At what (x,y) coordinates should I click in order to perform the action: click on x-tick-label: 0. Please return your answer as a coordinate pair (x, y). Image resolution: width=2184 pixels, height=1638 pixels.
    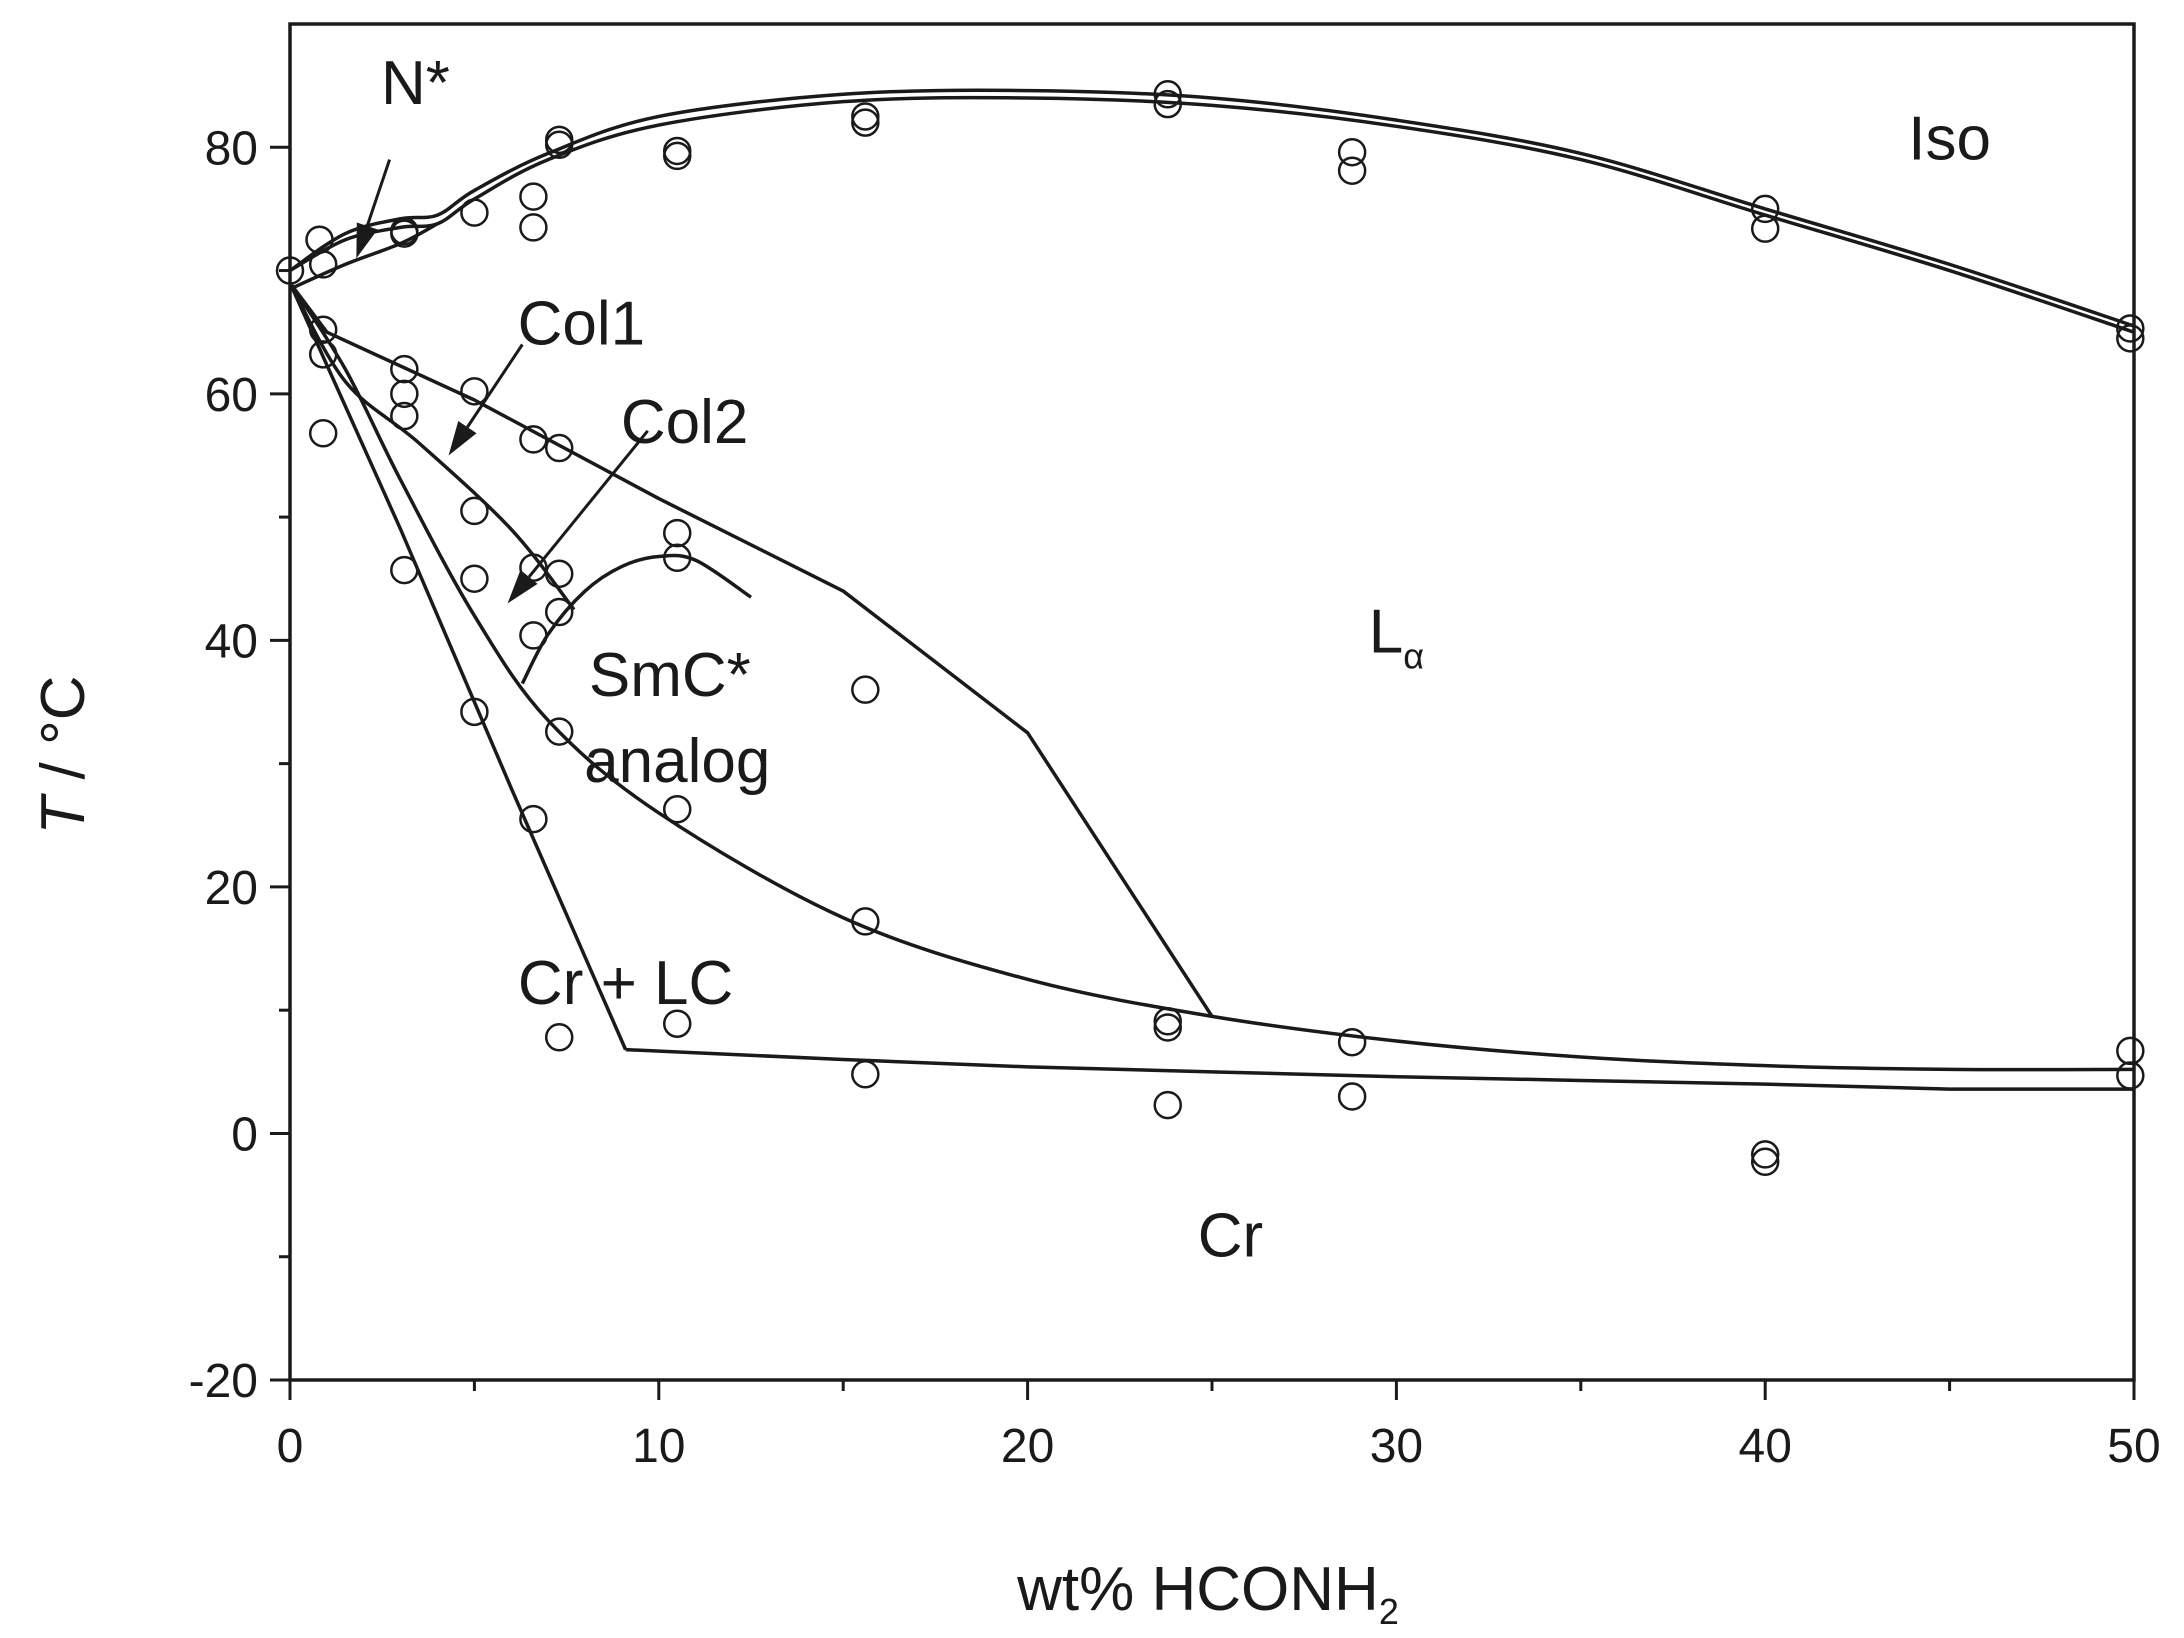
    Looking at the image, I should click on (290, 1446).